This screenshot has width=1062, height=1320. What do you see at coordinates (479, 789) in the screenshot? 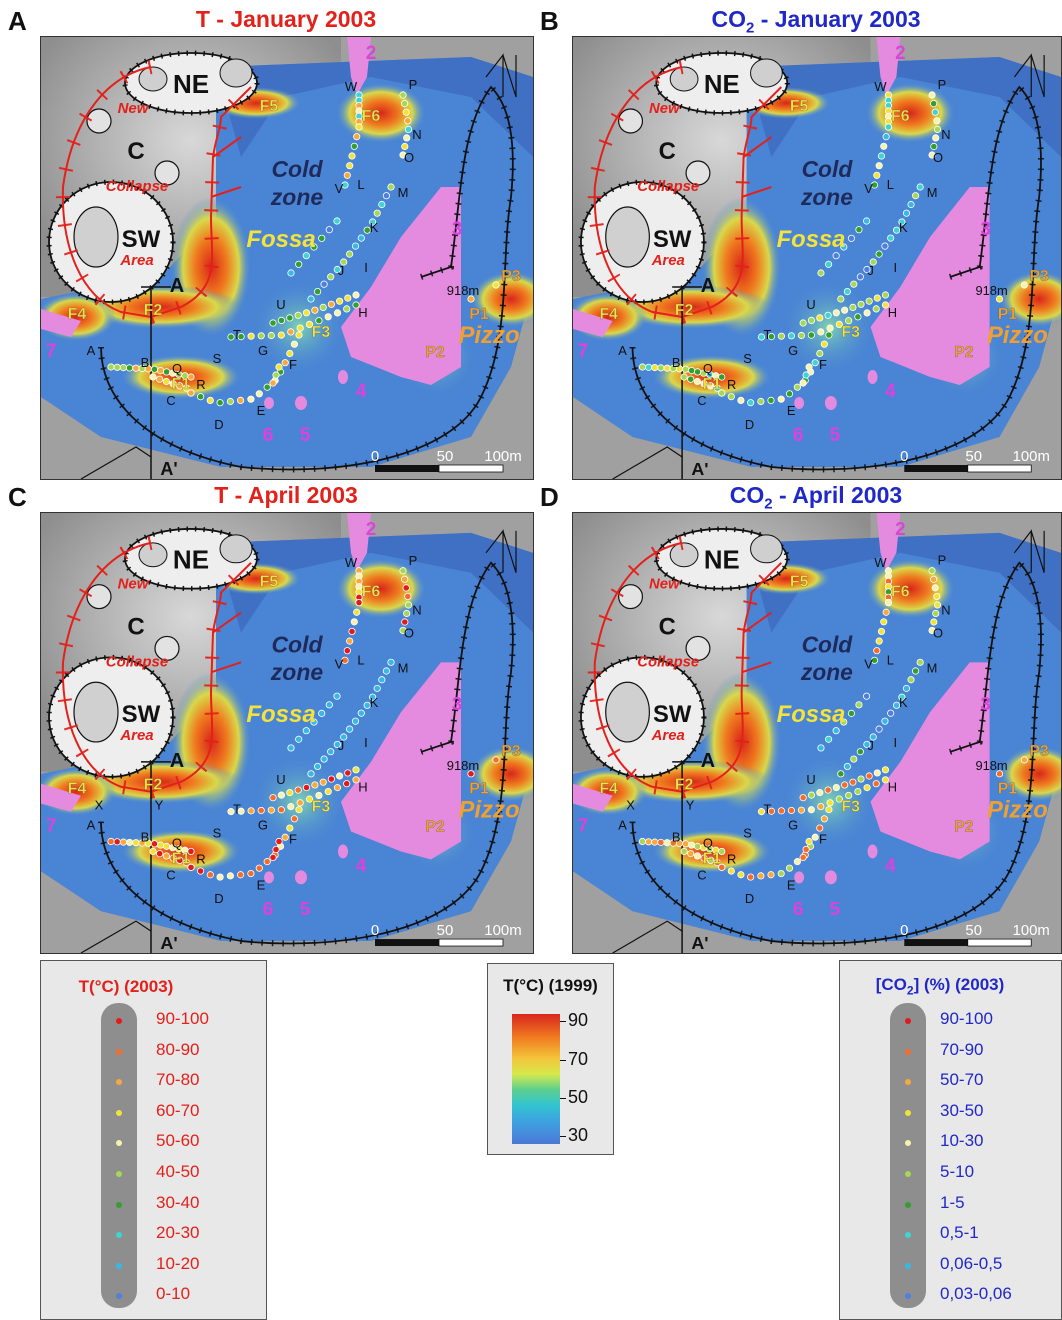
I see `label-p1: P1` at bounding box center [479, 789].